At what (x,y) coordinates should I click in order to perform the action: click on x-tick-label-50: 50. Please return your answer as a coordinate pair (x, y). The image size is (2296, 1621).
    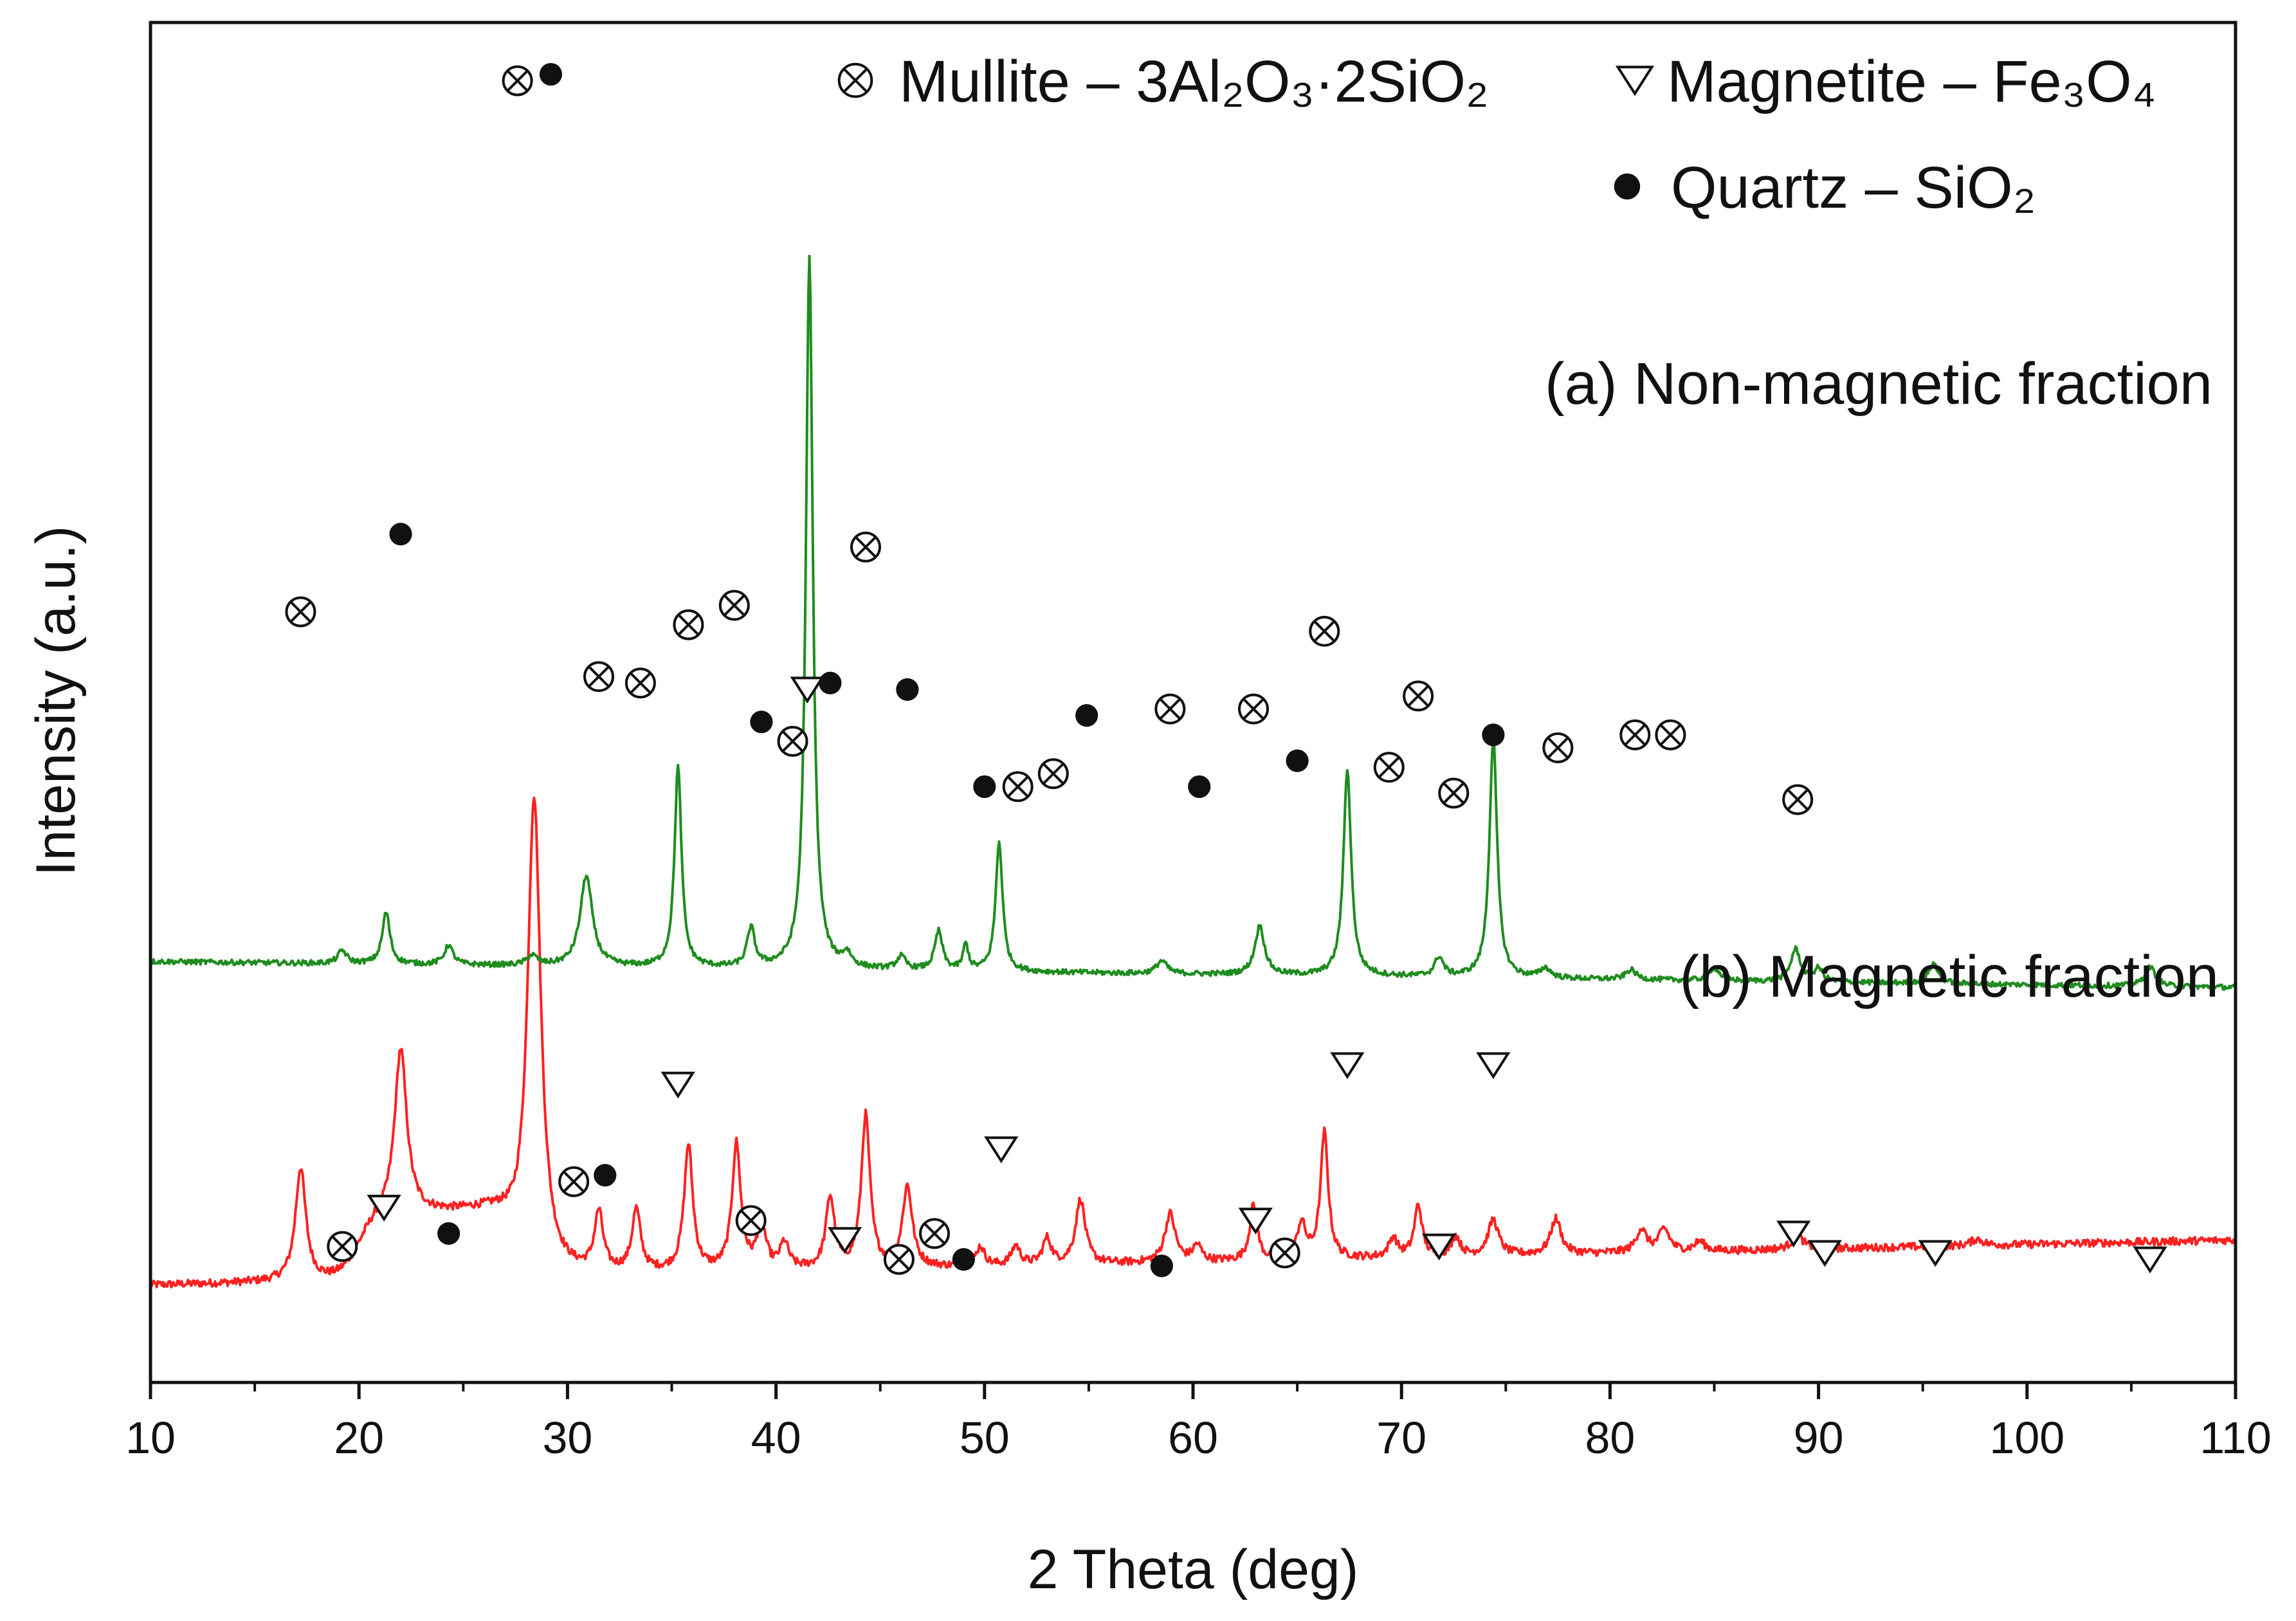
    Looking at the image, I should click on (985, 1438).